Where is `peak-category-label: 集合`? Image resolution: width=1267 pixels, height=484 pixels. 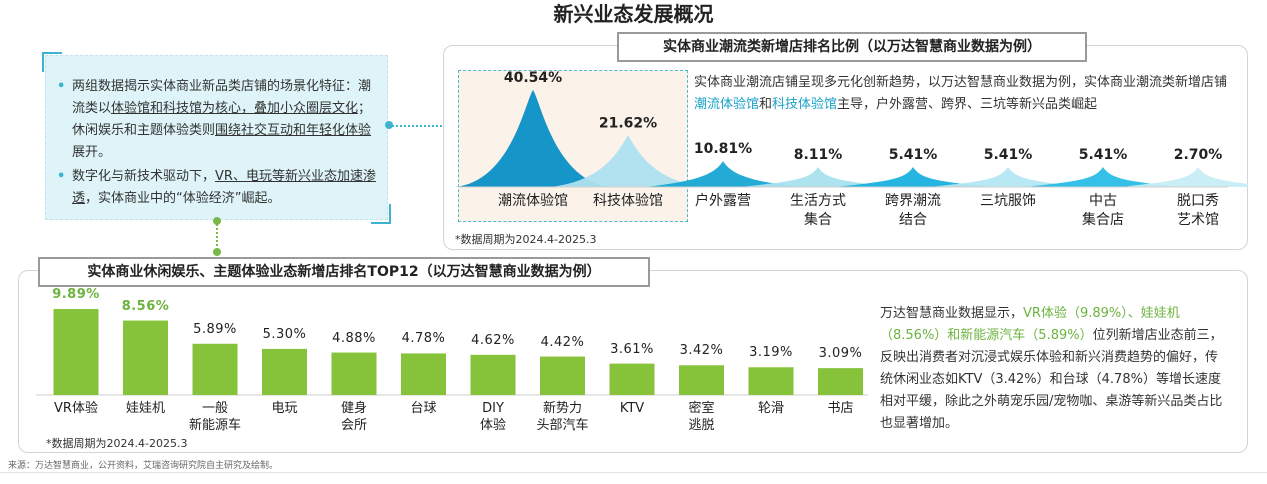
peak-category-label: 集合 is located at coordinates (818, 220).